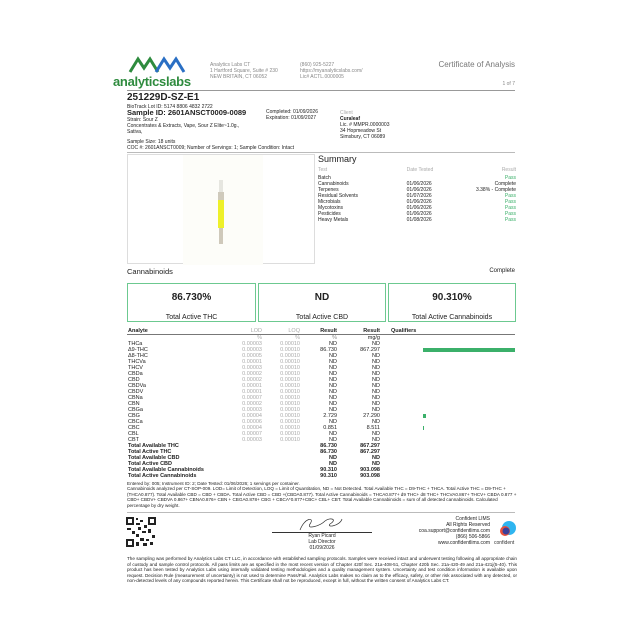 This screenshot has height=644, width=644. What do you see at coordinates (504, 543) in the screenshot?
I see `confident-logo-text: confident` at bounding box center [504, 543].